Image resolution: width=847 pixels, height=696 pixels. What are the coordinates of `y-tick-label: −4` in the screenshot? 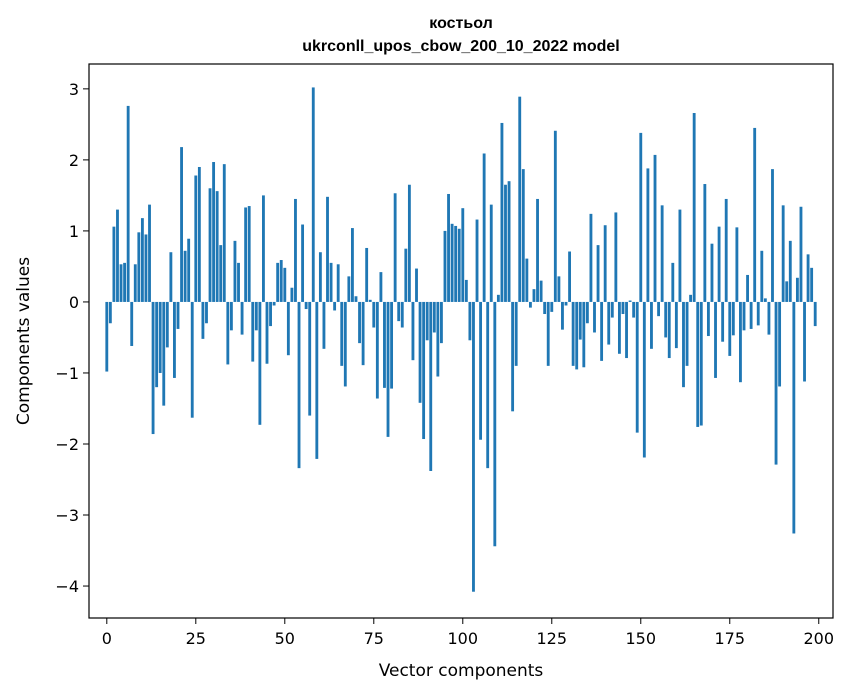 It's located at (67, 586).